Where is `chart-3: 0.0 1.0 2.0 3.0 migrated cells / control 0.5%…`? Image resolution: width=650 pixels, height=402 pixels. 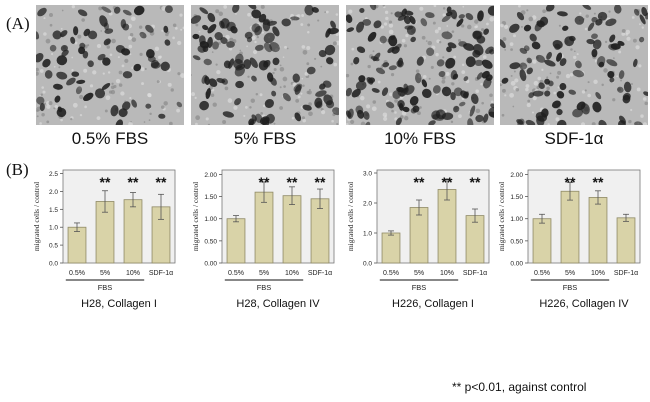
chart-3: 0.0 1.0 2.0 3.0 migrated cells / control 0.5%… is located at coordinates (418, 239).